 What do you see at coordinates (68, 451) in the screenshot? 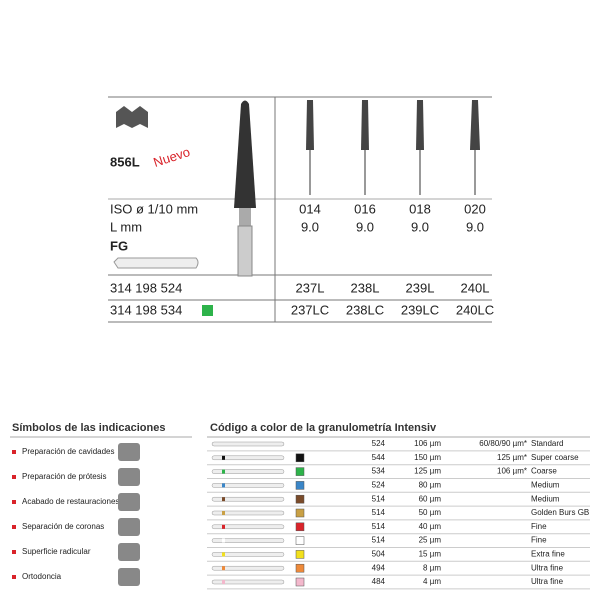
I see `indication: Preparación de cavidades` at bounding box center [68, 451].